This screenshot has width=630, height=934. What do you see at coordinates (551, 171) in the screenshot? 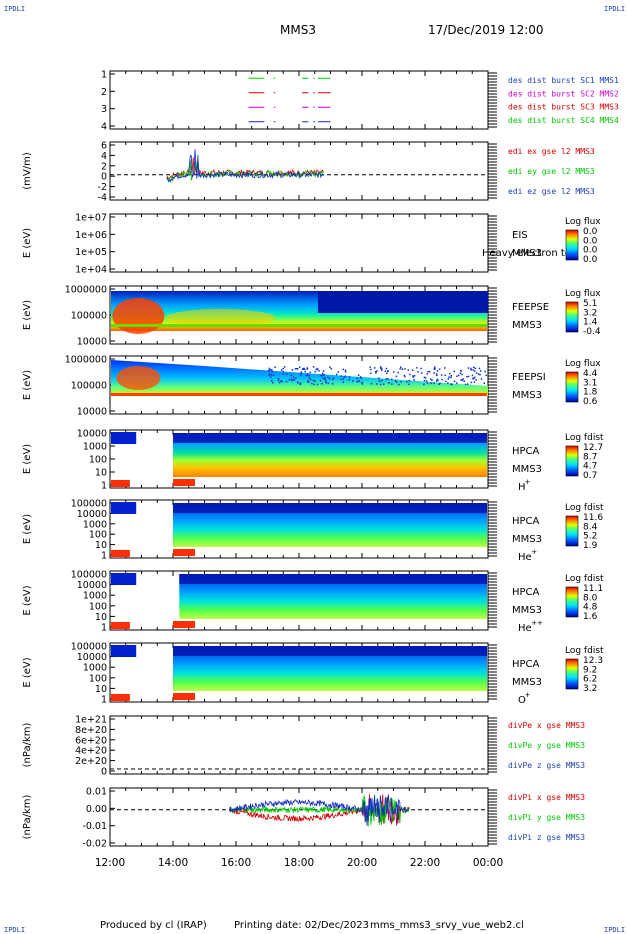
I see `legend-entry: edi ey gse l2 MMS3` at bounding box center [551, 171].